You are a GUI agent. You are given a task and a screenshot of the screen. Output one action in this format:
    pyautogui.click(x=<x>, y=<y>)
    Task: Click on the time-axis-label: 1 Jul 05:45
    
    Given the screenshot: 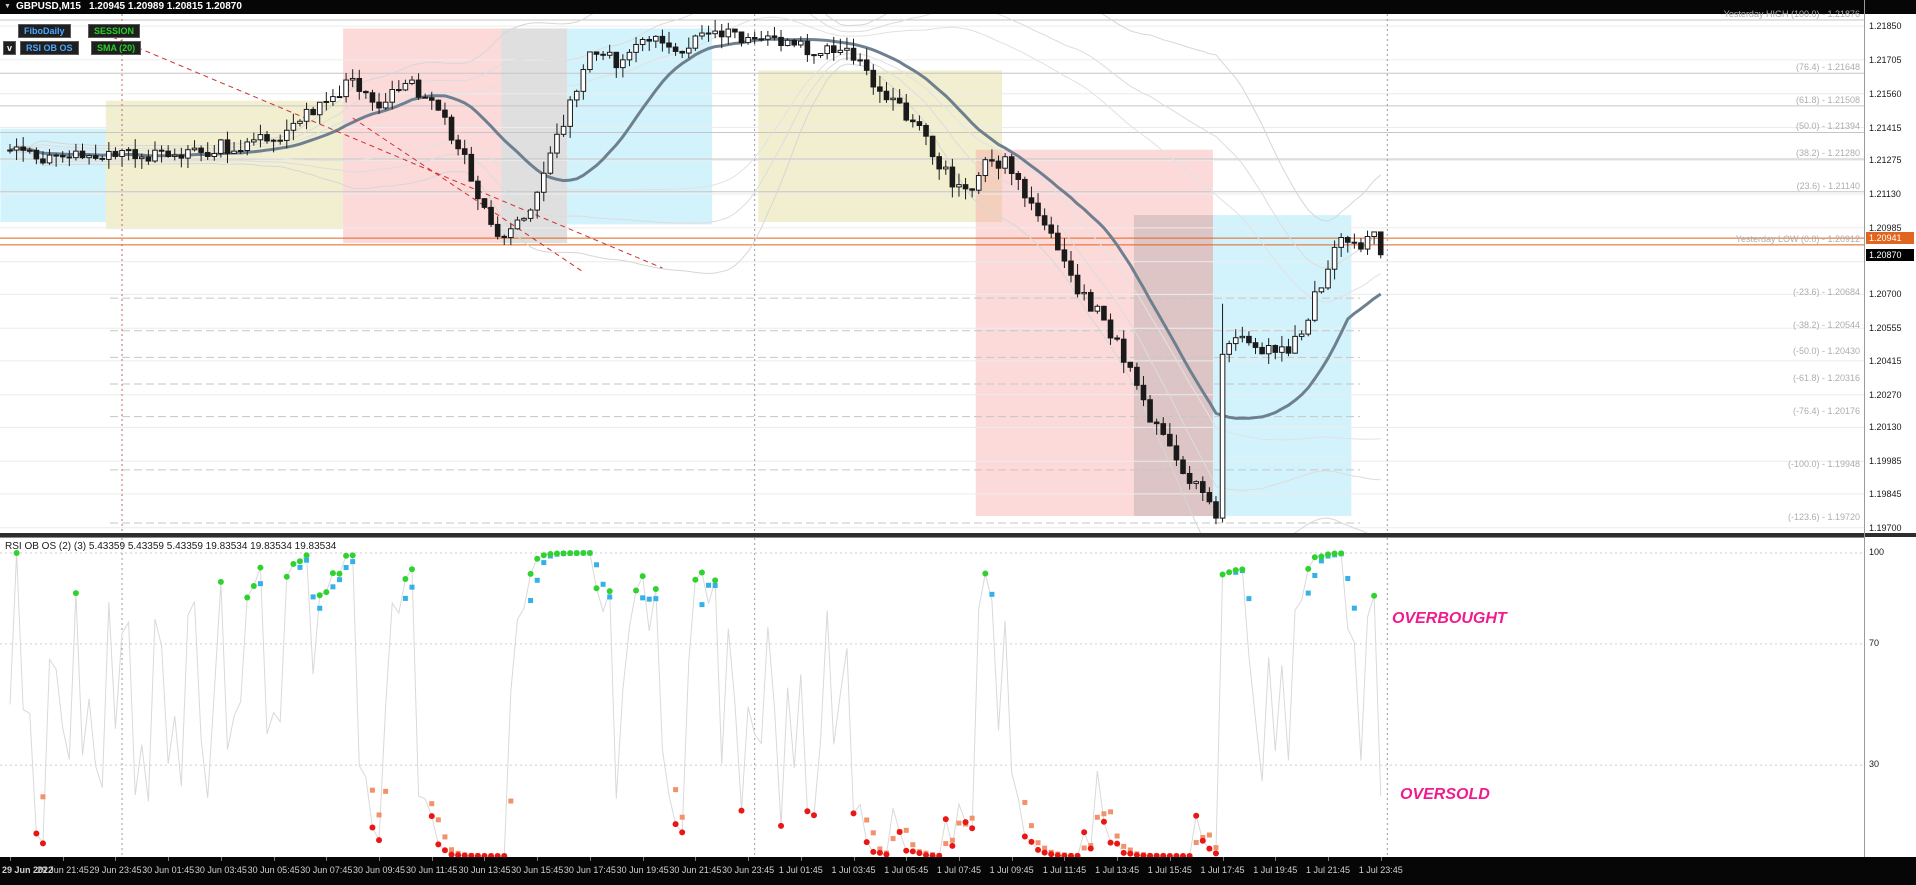 What is the action you would take?
    pyautogui.click(x=906, y=870)
    